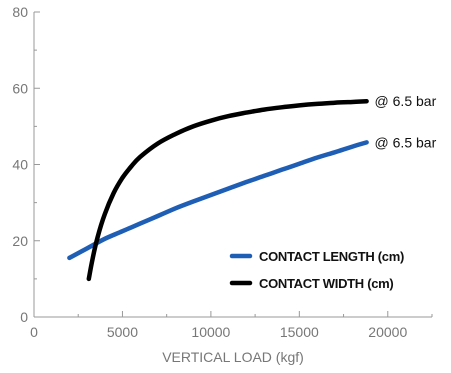 The image size is (451, 373). What do you see at coordinates (20, 241) in the screenshot?
I see `y-tick-label: 20` at bounding box center [20, 241].